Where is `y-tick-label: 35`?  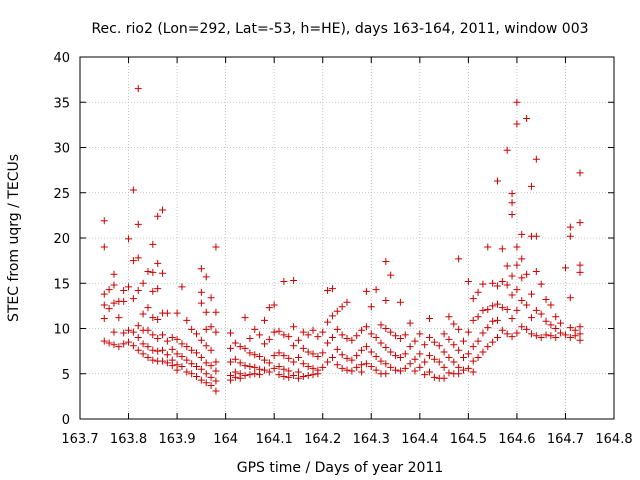
y-tick-label: 35 is located at coordinates (61, 103).